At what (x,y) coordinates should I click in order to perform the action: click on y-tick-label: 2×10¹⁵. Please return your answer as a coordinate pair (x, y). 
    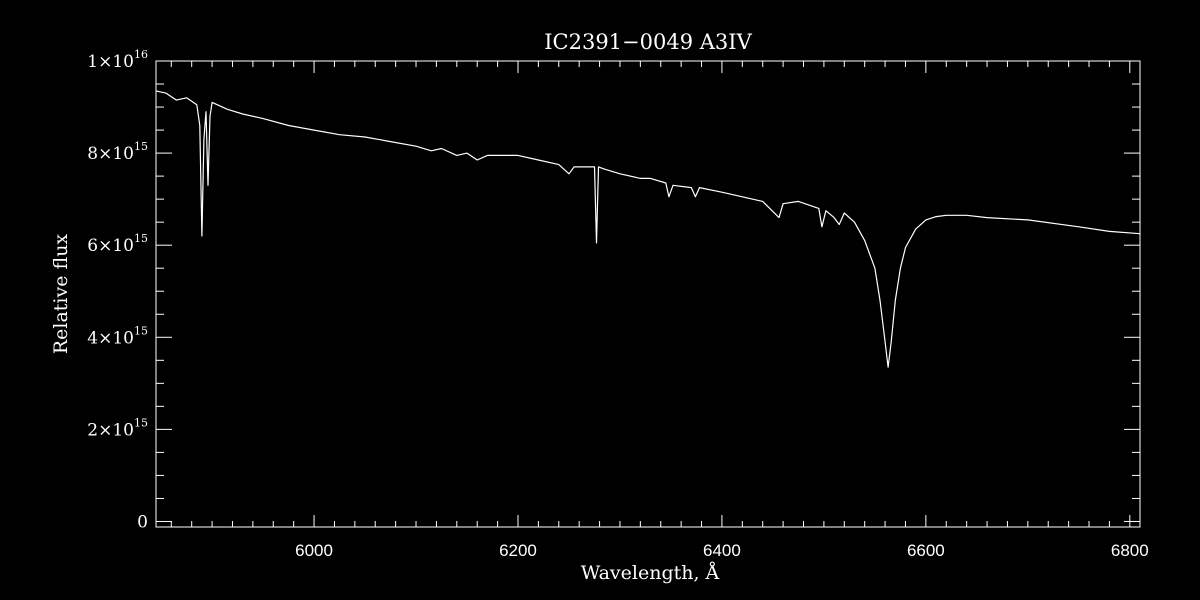
    Looking at the image, I should click on (117, 428).